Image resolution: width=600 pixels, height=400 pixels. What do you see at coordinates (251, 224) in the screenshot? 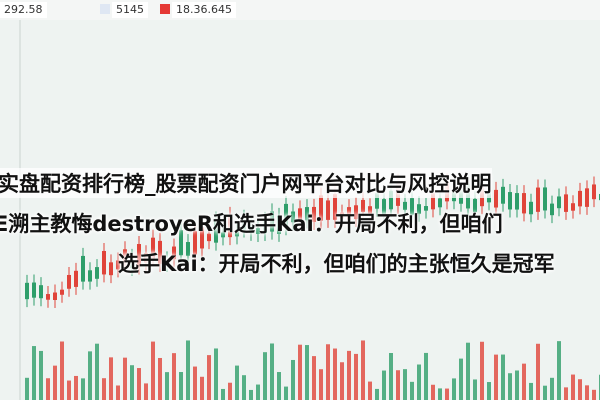
I see `headline-line: E溯主教悔destroyeR和选手Kai：开局不利，但咱们` at bounding box center [251, 224].